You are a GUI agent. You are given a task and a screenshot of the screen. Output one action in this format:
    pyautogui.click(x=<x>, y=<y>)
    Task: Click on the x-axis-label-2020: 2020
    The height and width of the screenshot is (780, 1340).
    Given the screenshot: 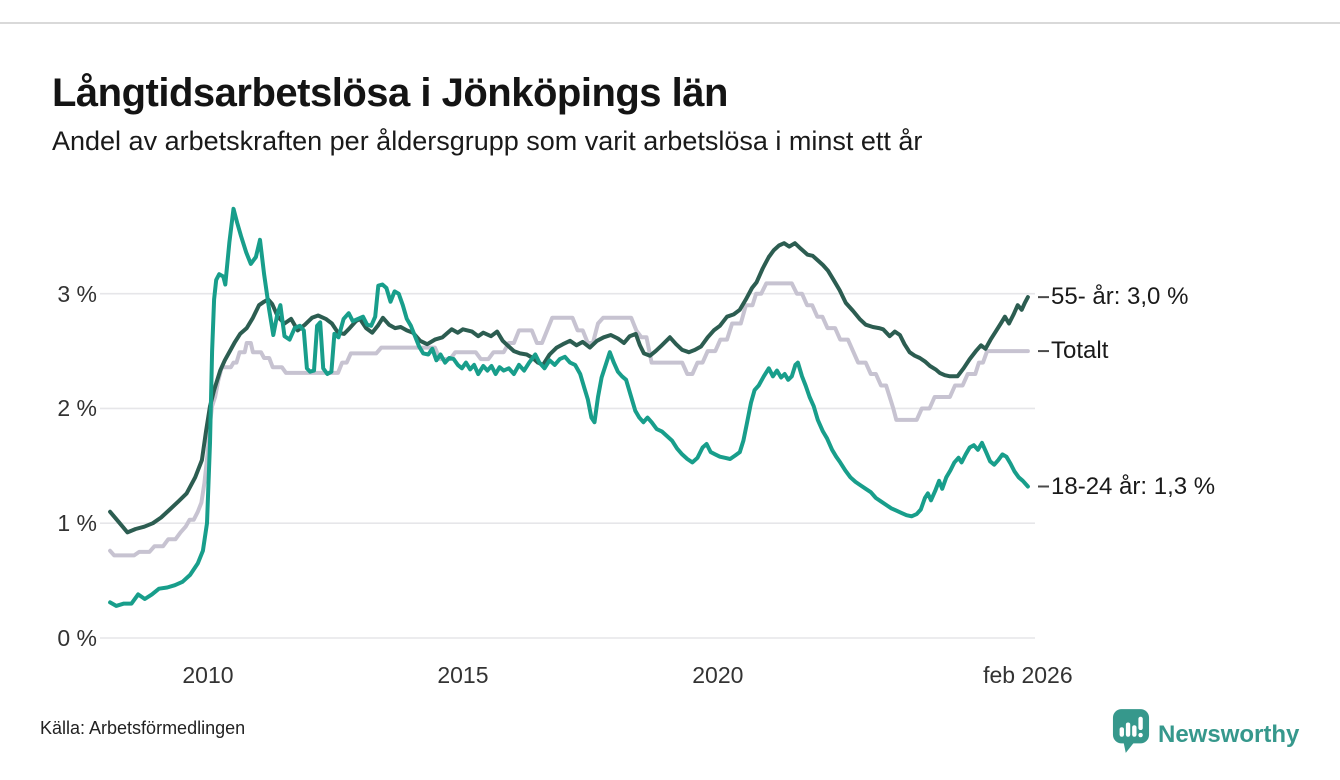 What is the action you would take?
    pyautogui.click(x=718, y=675)
    